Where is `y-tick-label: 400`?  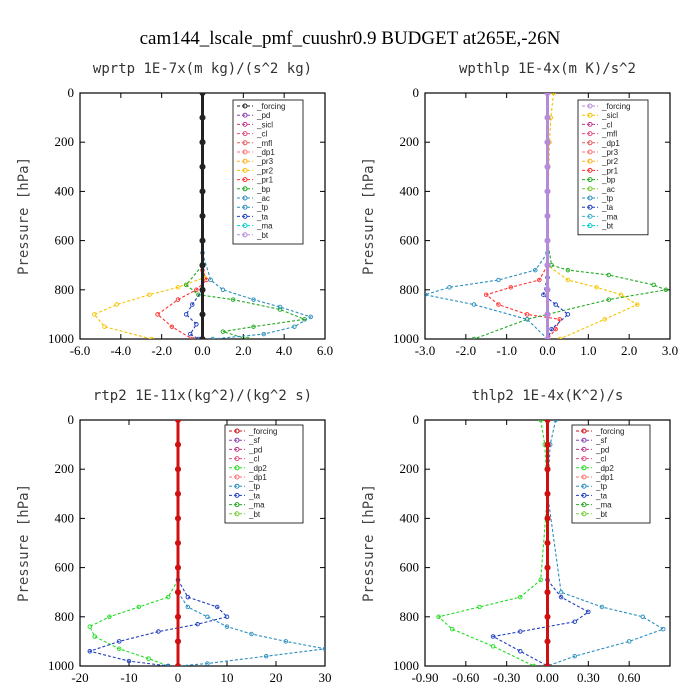
y-tick-label: 400 is located at coordinates (65, 190).